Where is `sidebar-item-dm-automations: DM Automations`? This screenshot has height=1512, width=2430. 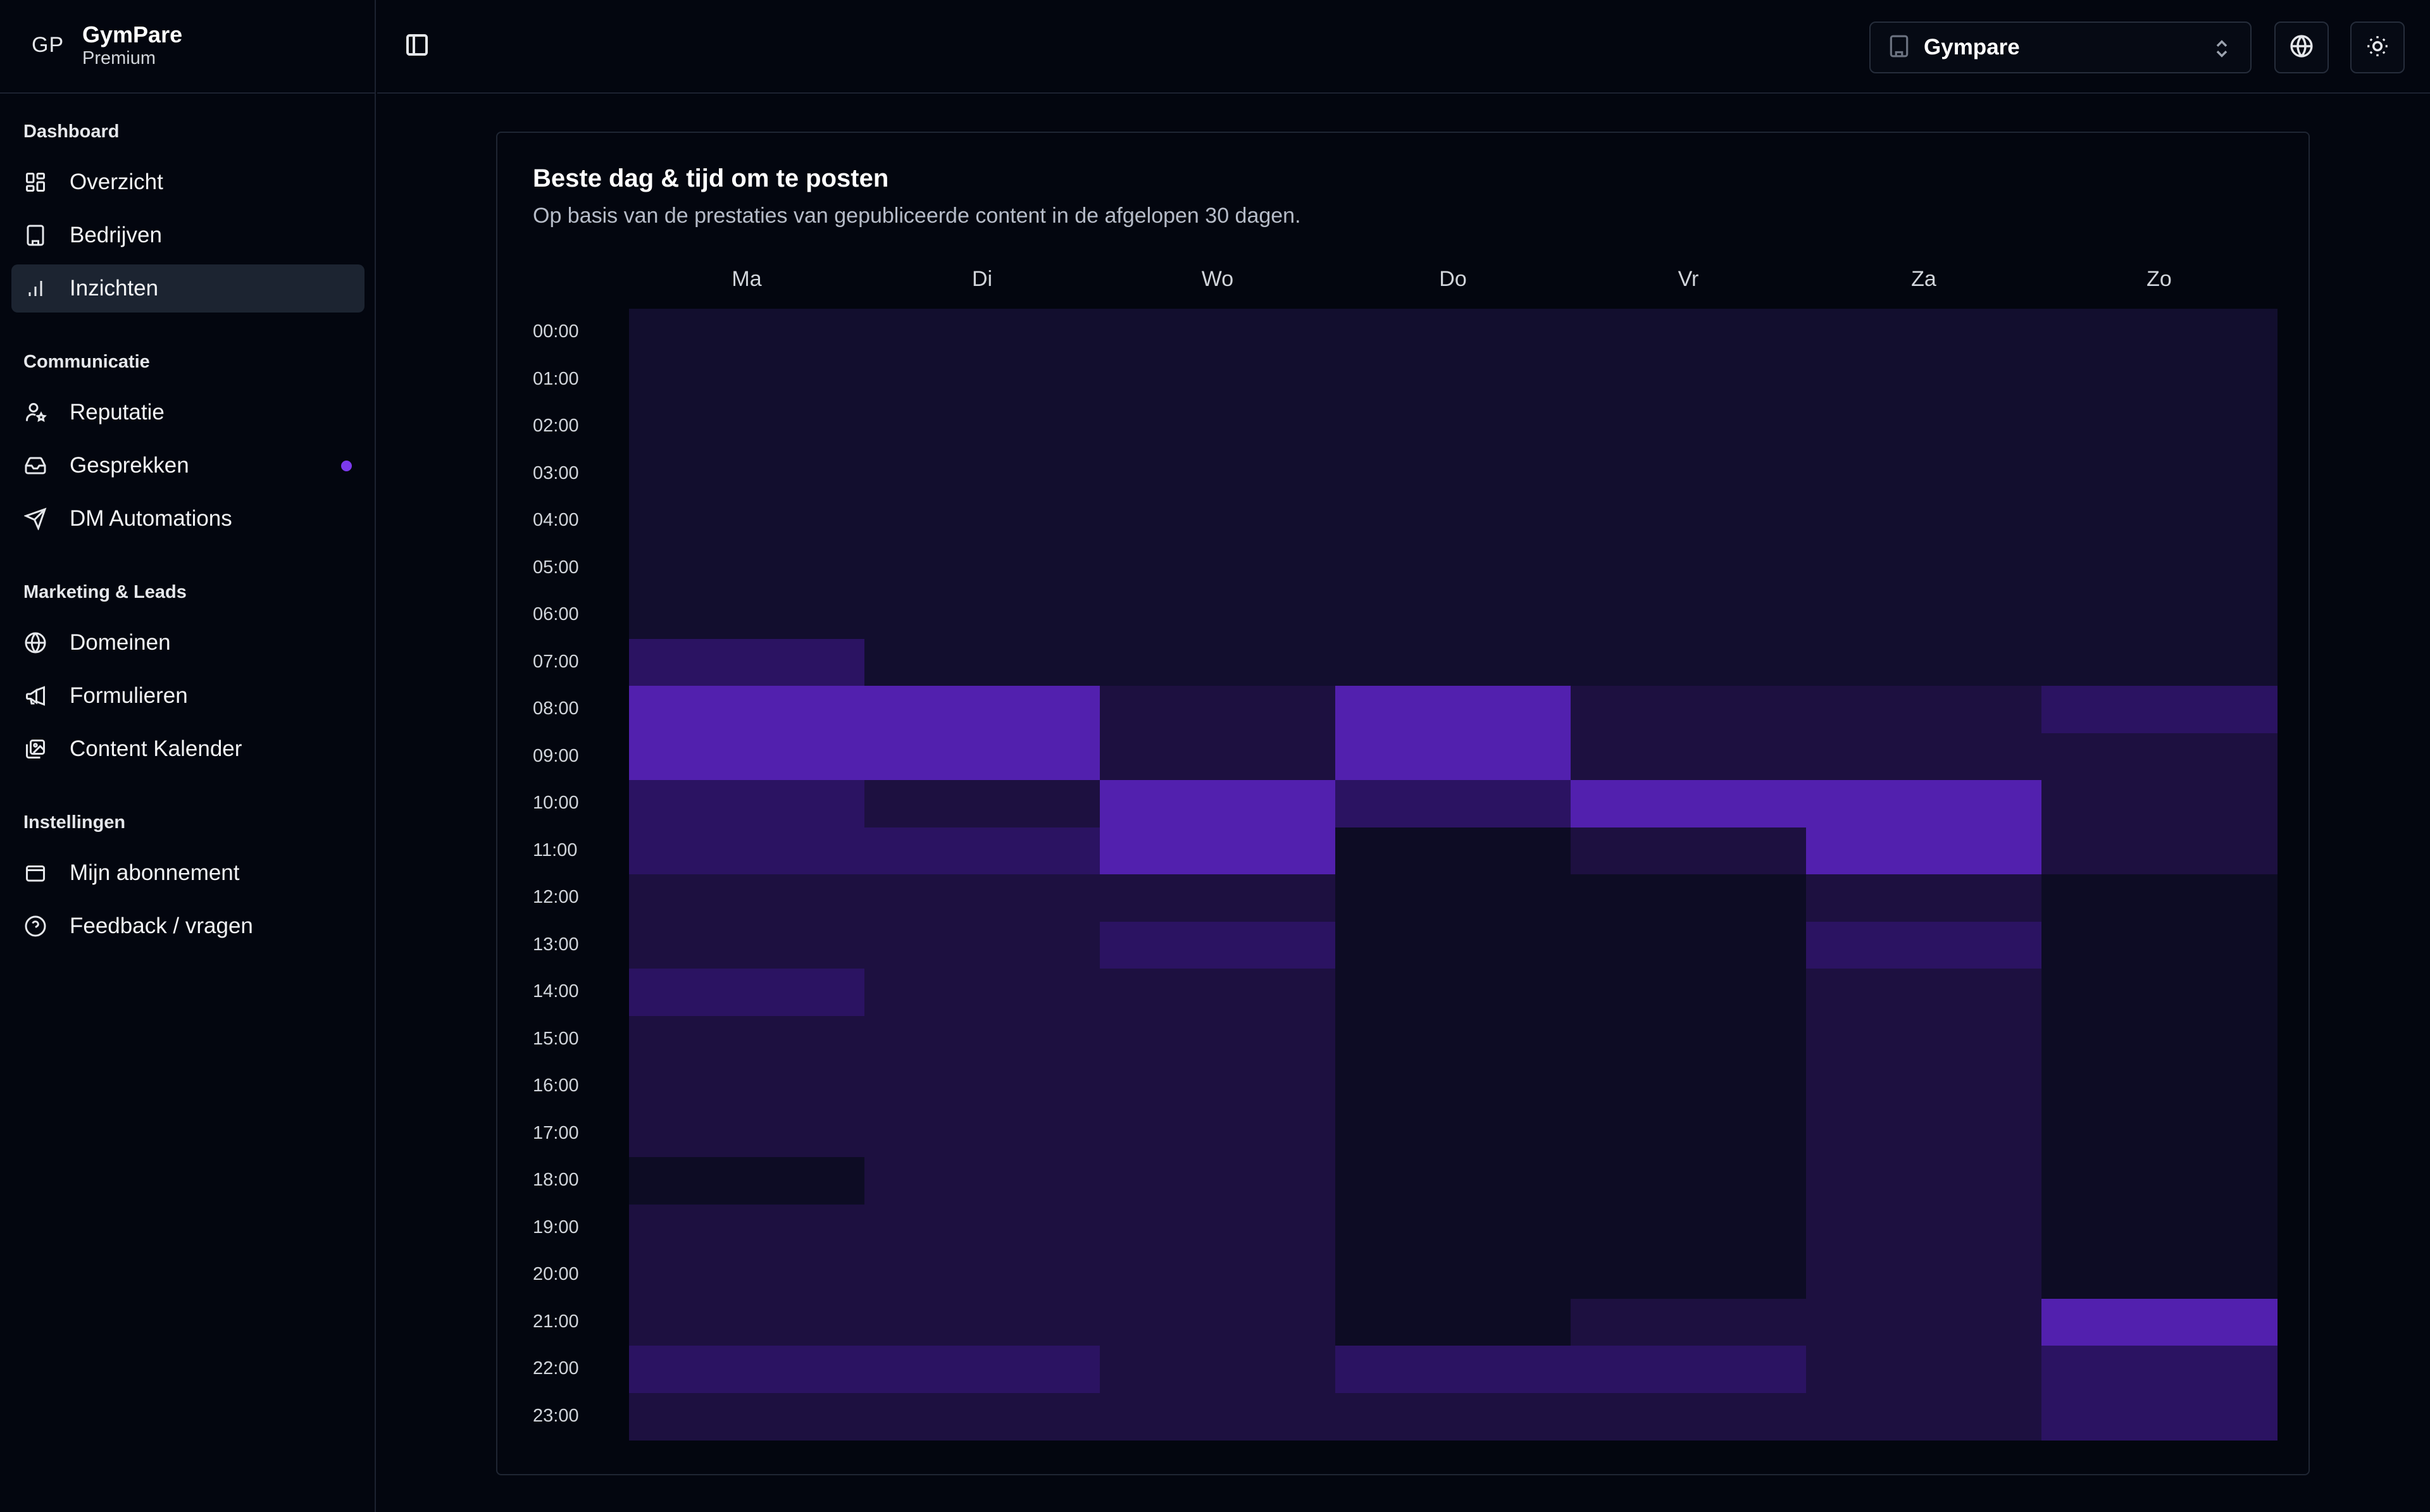
sidebar-item-dm-automations: DM Automations is located at coordinates (187, 519).